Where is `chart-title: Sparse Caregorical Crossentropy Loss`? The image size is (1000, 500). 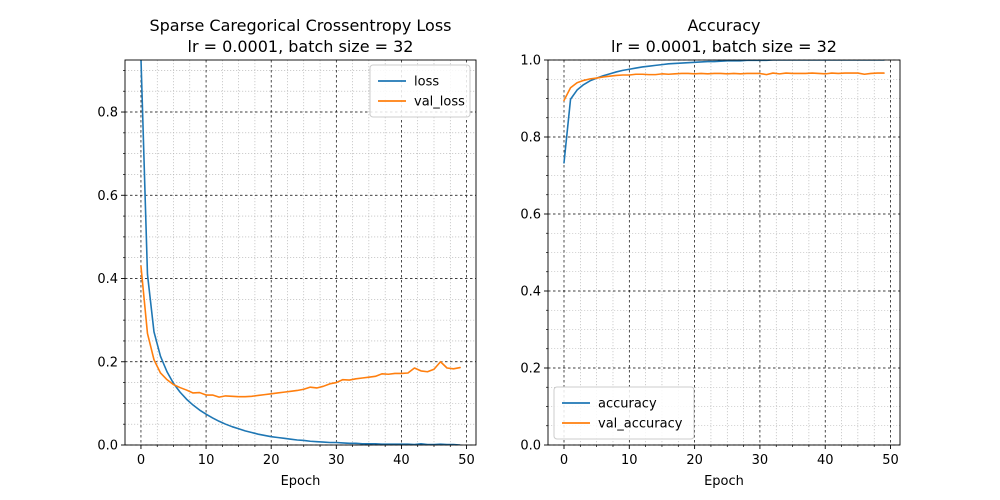 chart-title: Sparse Caregorical Crossentropy Loss is located at coordinates (300, 25).